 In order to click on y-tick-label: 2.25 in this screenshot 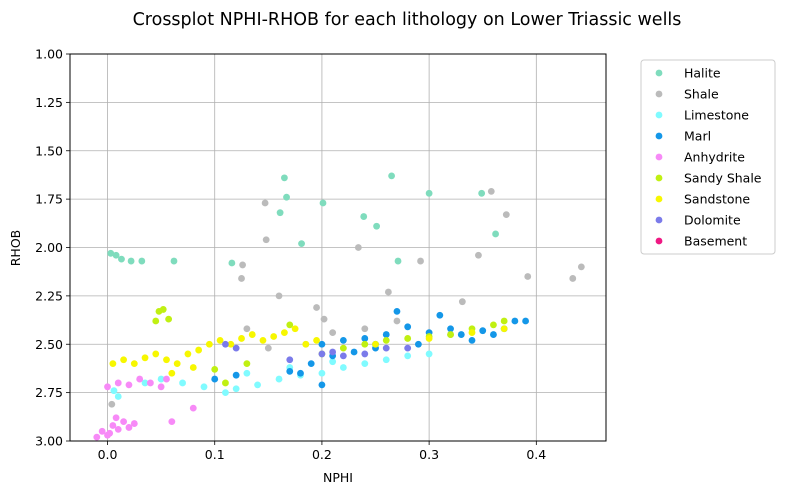, I will do `click(49, 295)`.